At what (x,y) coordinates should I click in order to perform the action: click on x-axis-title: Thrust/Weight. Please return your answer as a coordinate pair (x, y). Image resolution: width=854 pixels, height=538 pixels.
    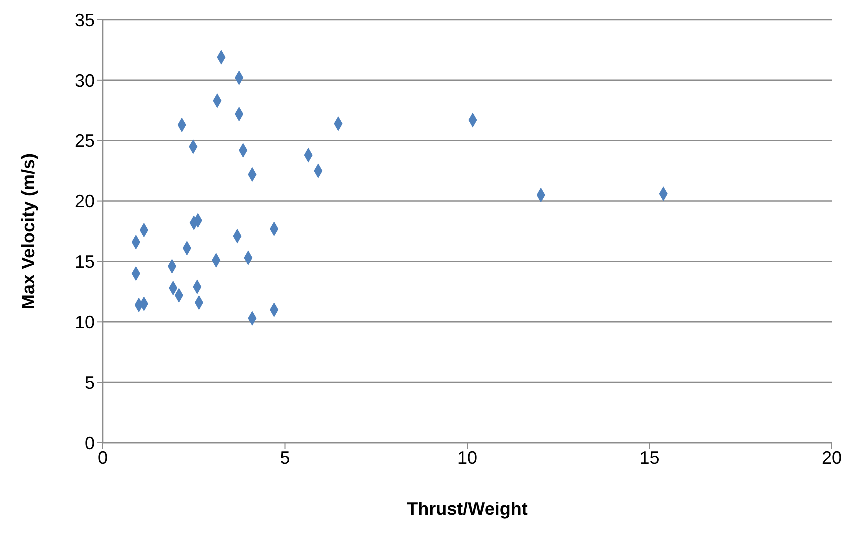
    Looking at the image, I should click on (467, 509).